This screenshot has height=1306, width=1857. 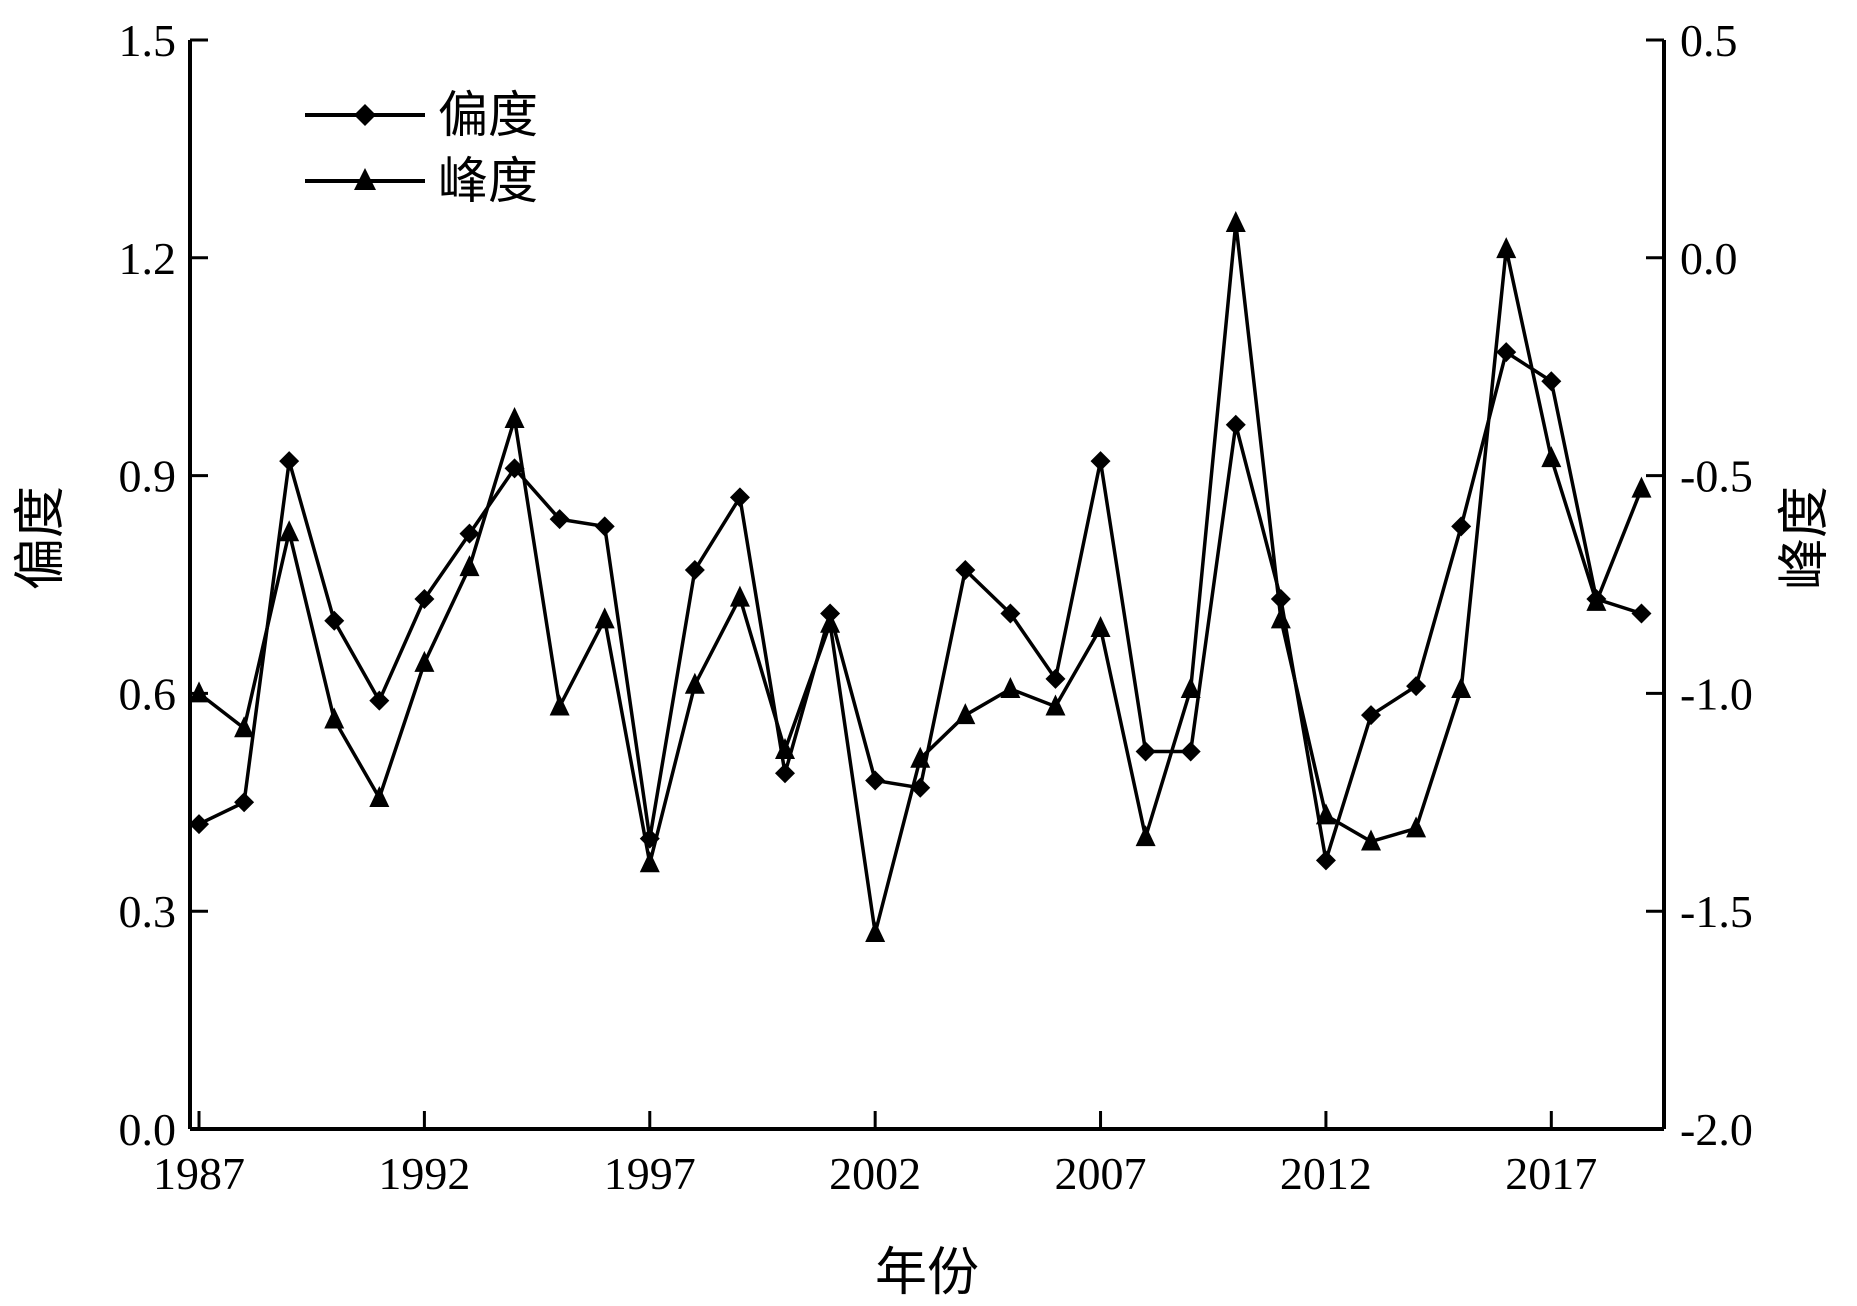 I want to click on y-left-tick-label: 0.0, so click(x=148, y=1129).